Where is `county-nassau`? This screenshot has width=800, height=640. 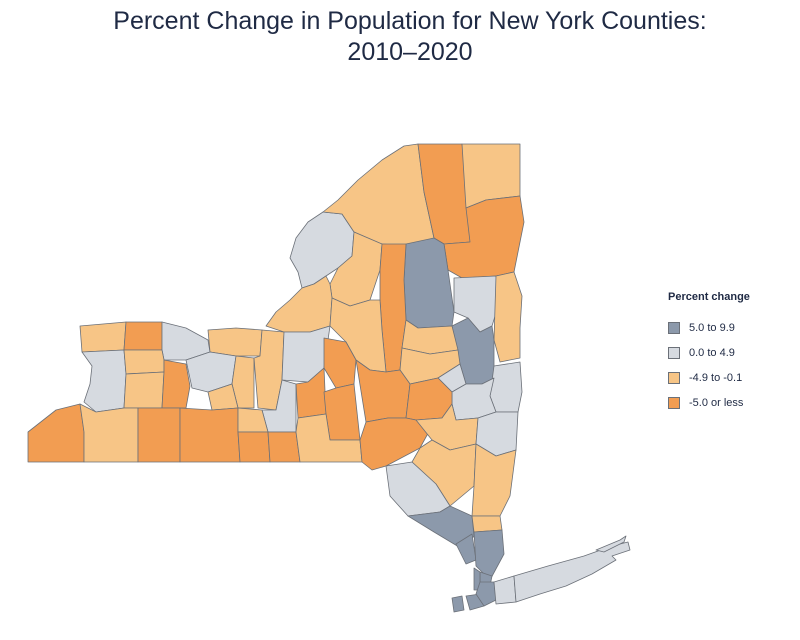
county-nassau is located at coordinates (505, 590).